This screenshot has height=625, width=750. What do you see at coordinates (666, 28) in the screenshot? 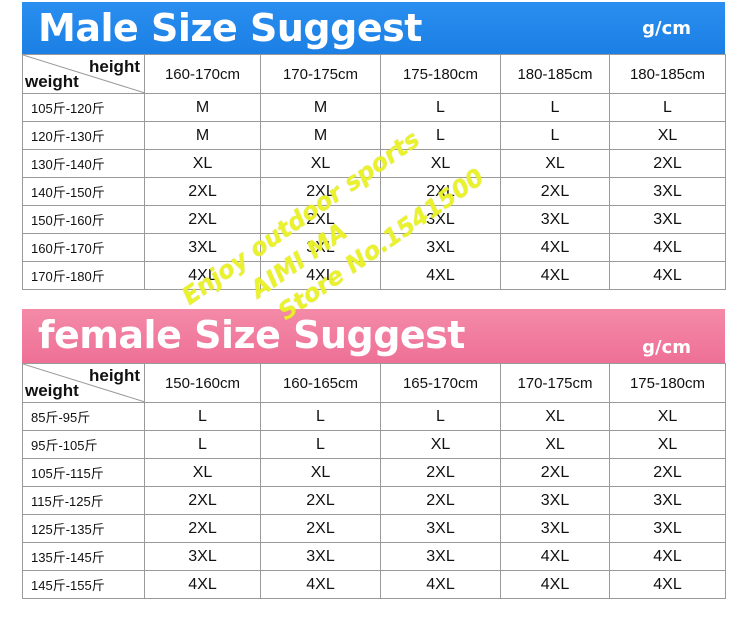
I see `male-unit-label: g/cm` at bounding box center [666, 28].